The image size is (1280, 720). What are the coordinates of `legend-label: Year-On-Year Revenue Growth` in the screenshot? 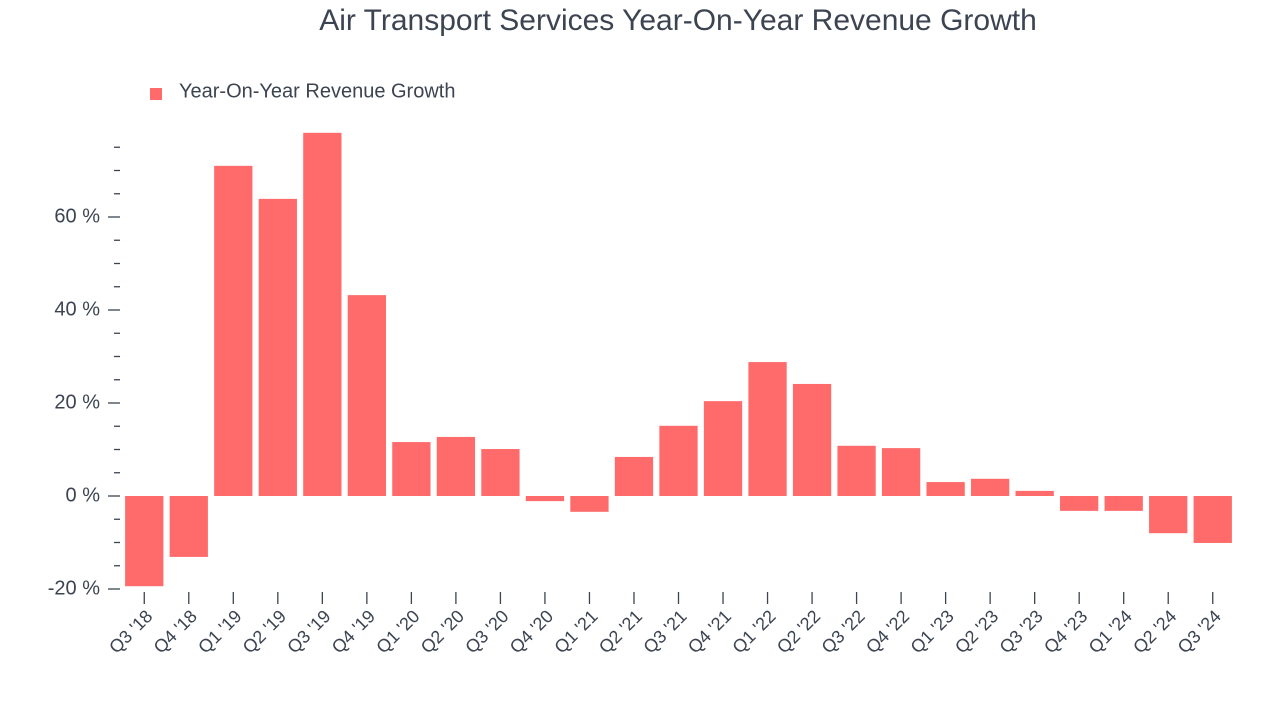 It's located at (317, 91).